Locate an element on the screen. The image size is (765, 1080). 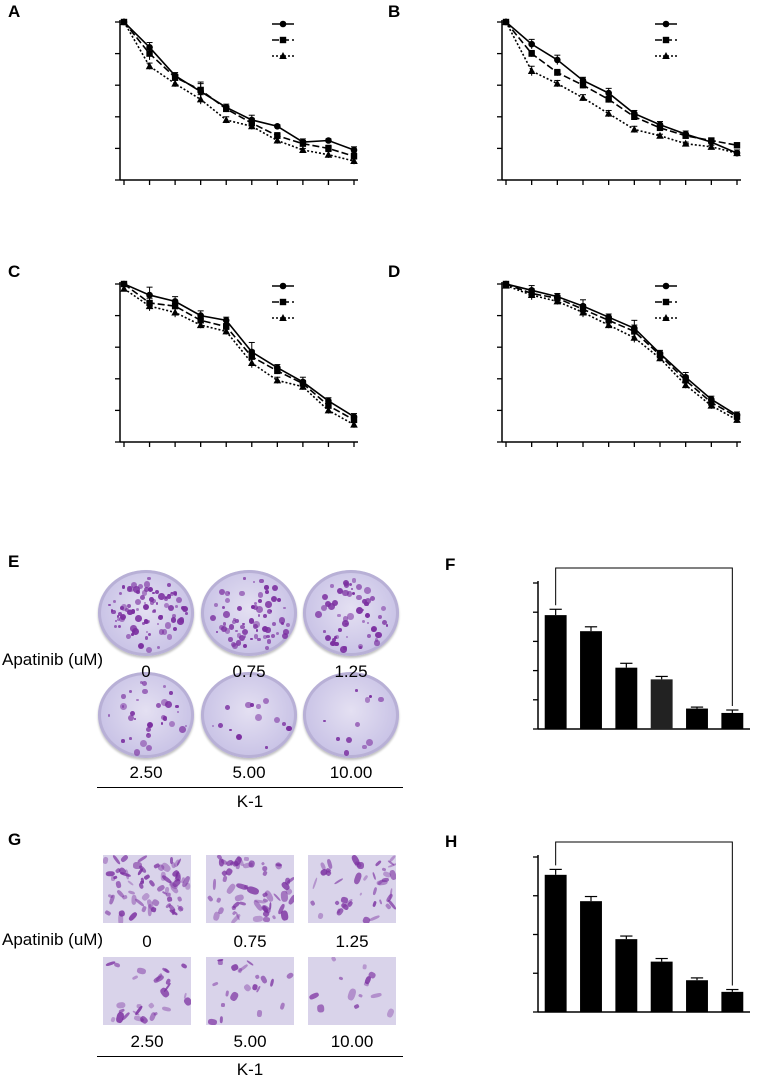
dose-label-g-1-25: 1.25 is located at coordinates (352, 941).